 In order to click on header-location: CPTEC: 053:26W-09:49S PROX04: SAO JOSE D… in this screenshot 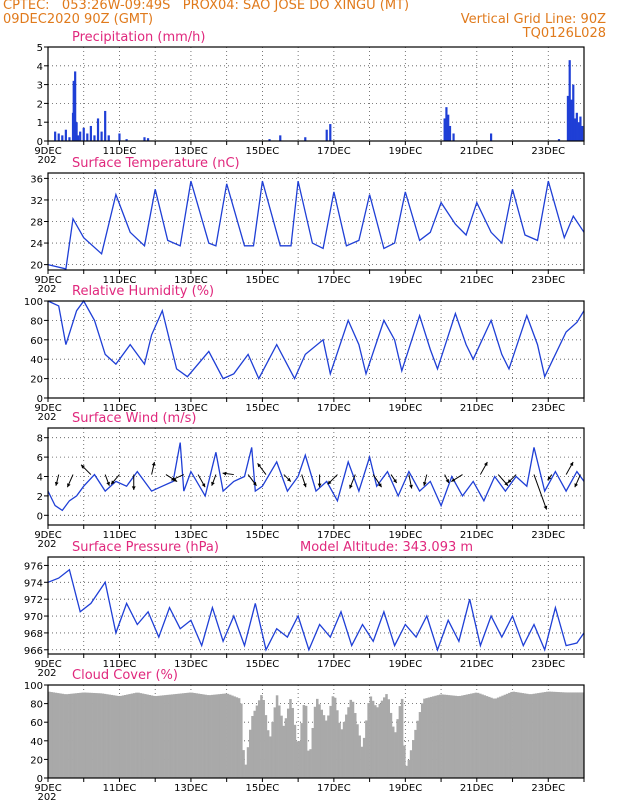, I will do `click(206, 6)`.